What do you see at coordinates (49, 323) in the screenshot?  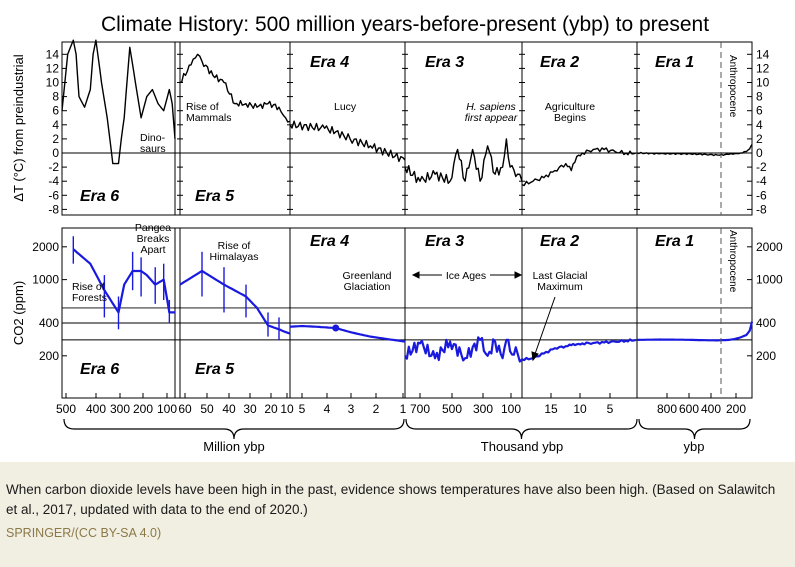 I see `co2-ytick-label: 400` at bounding box center [49, 323].